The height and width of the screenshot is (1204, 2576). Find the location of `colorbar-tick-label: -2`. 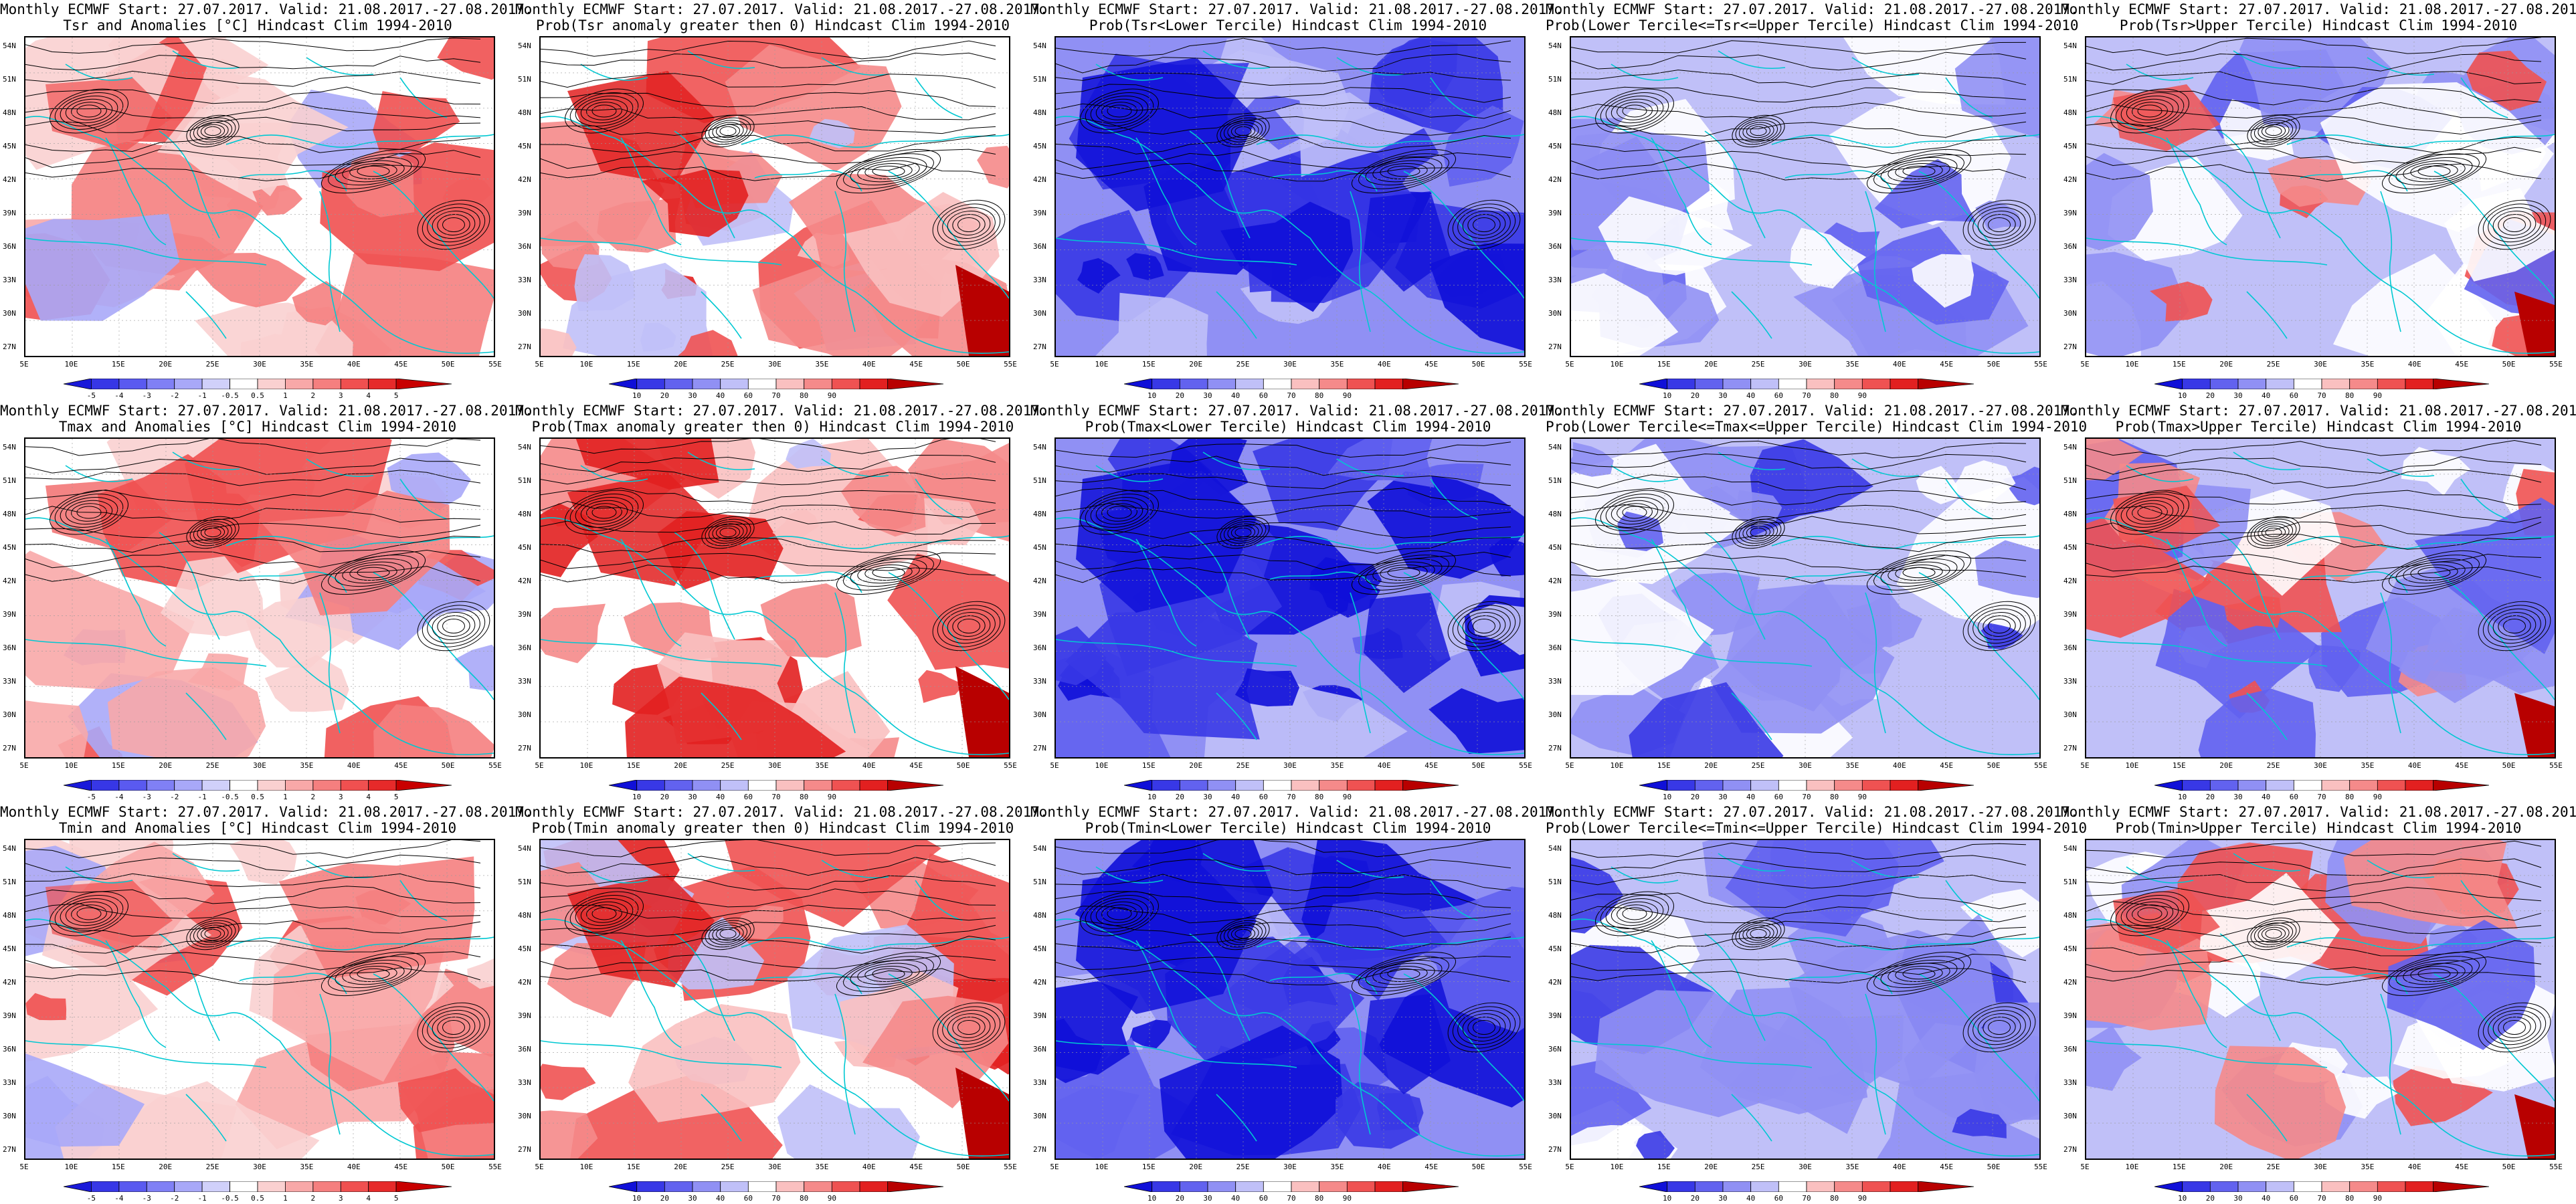

colorbar-tick-label: -2 is located at coordinates (174, 797).